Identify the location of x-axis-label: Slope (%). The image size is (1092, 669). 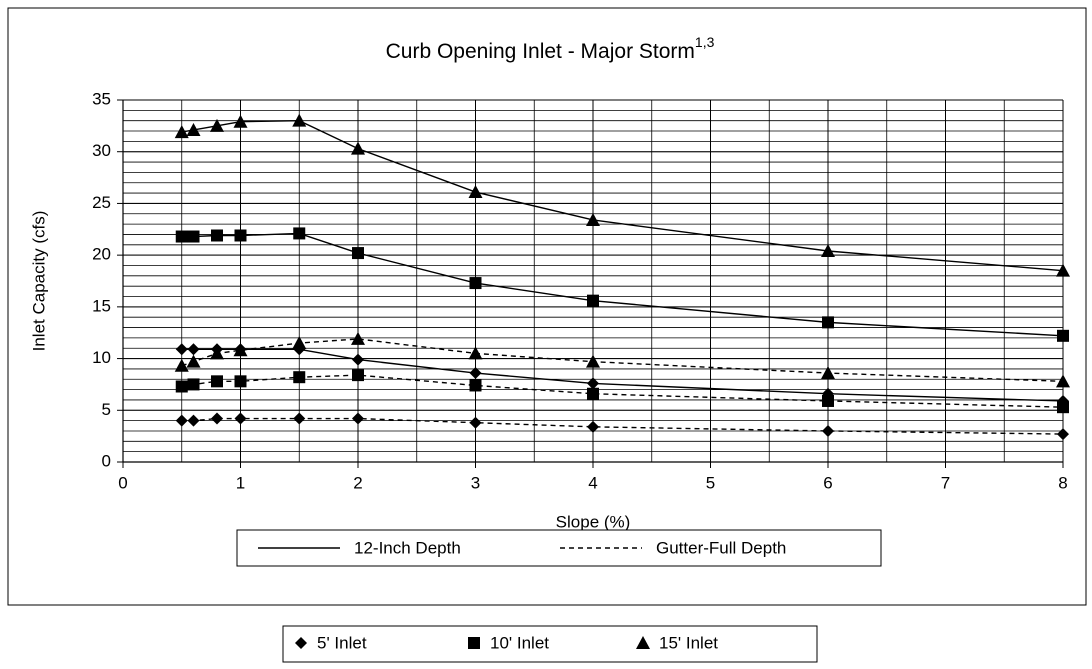
(593, 521).